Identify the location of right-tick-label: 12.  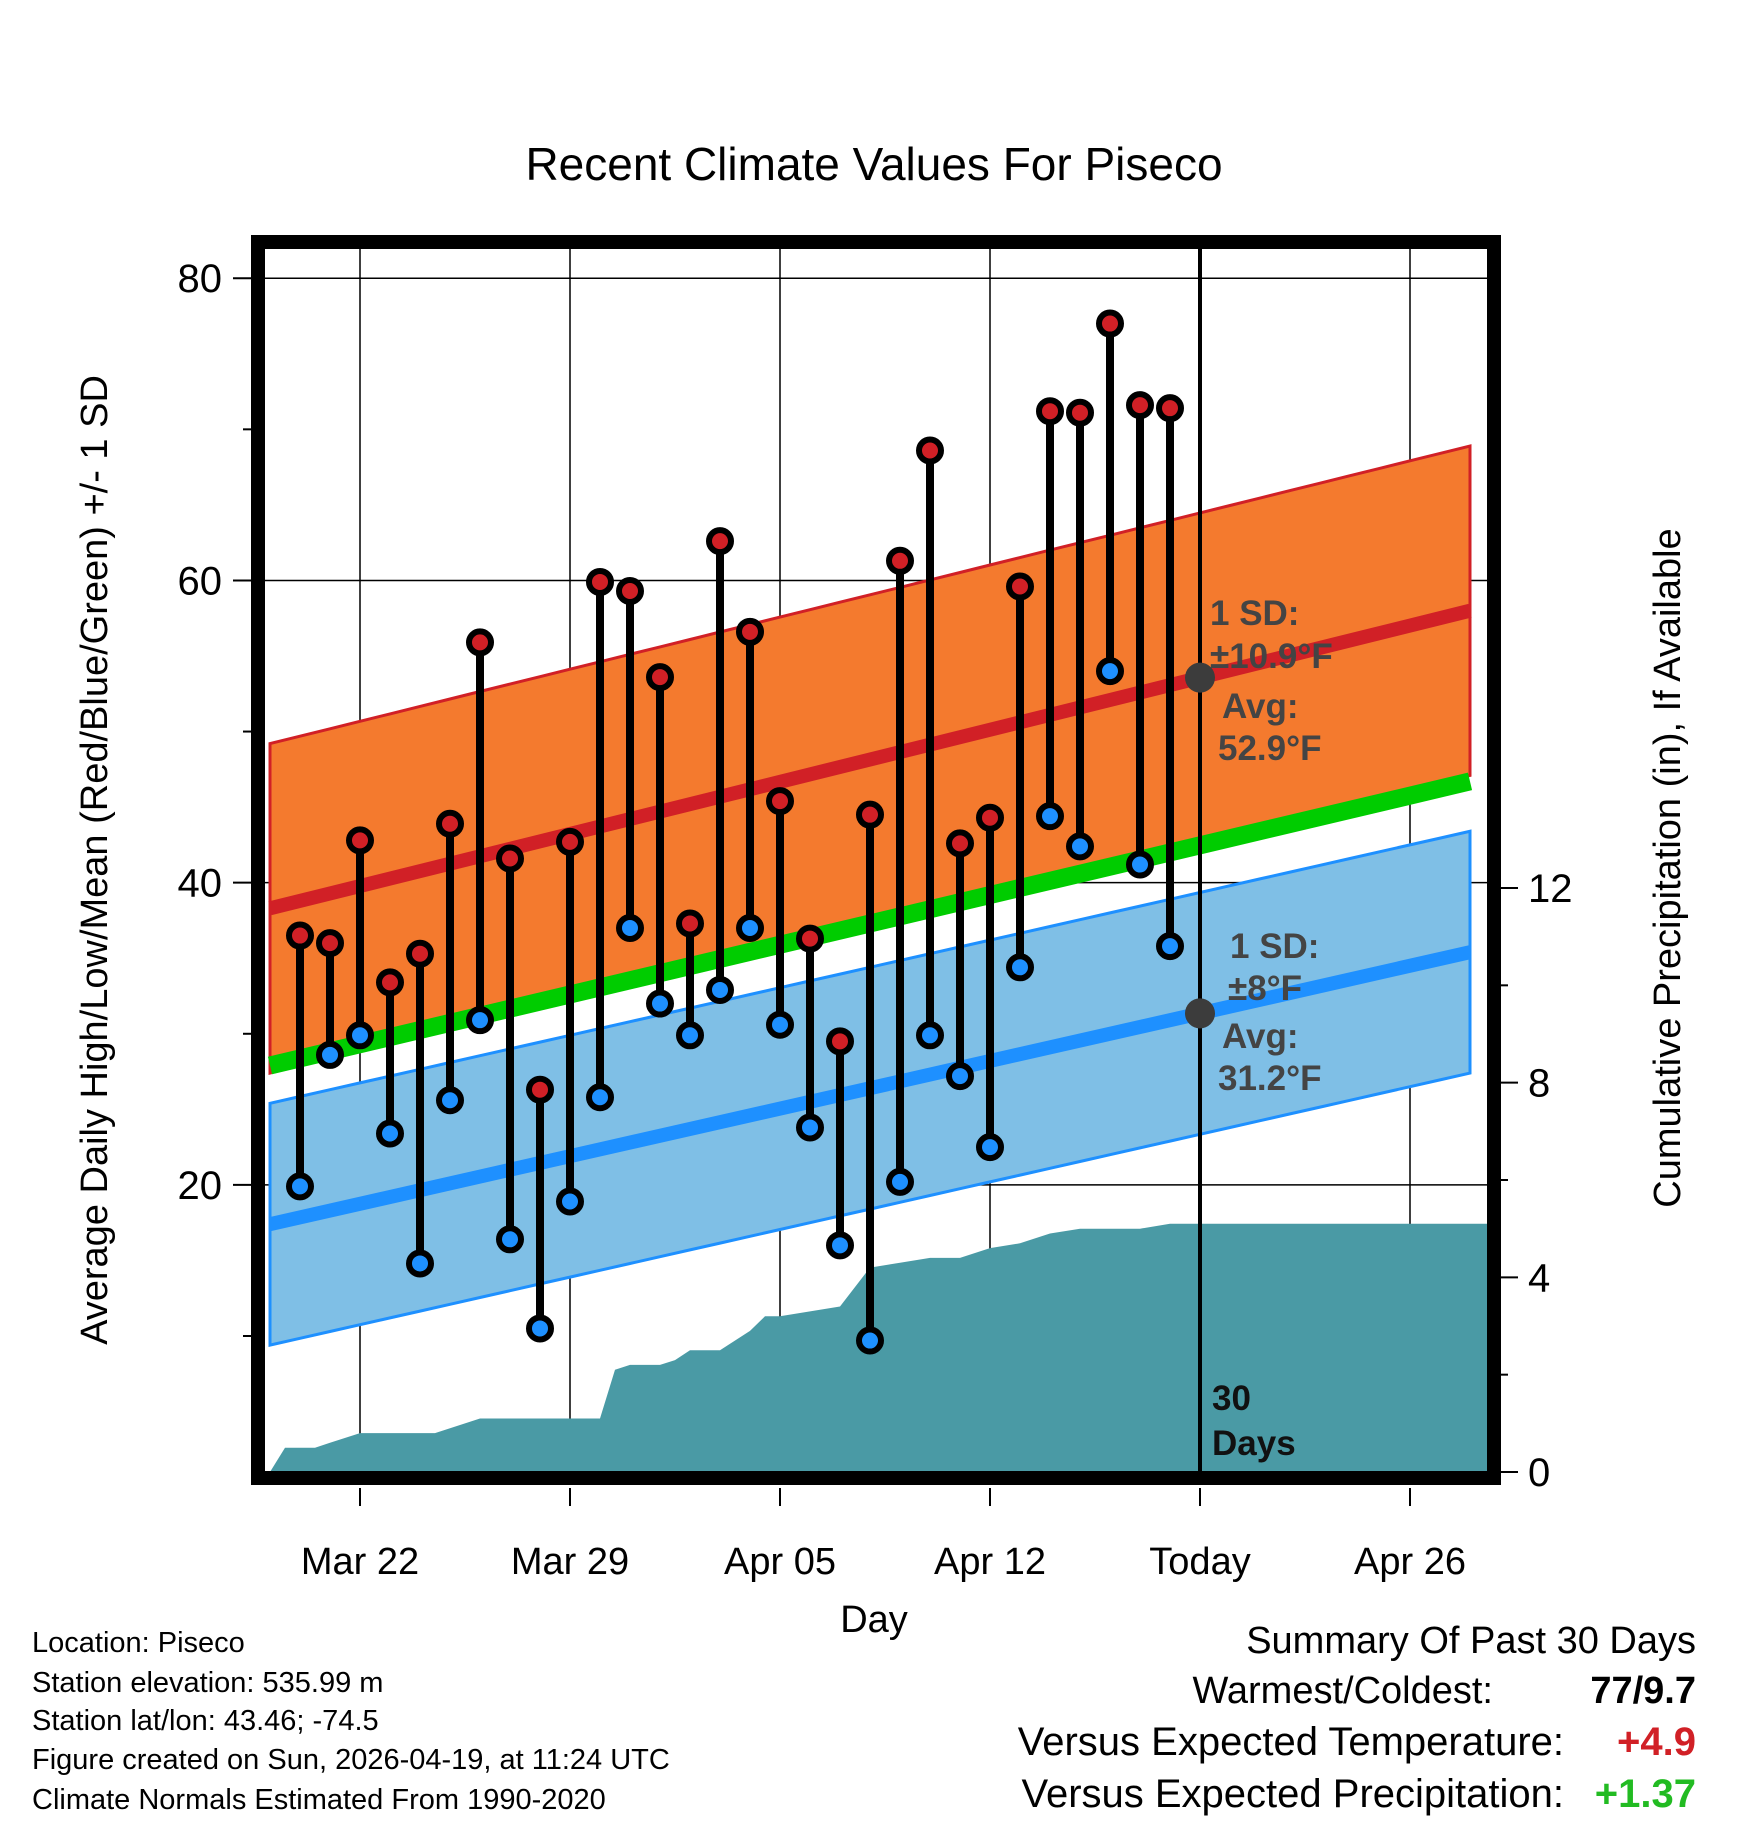
(1550, 889).